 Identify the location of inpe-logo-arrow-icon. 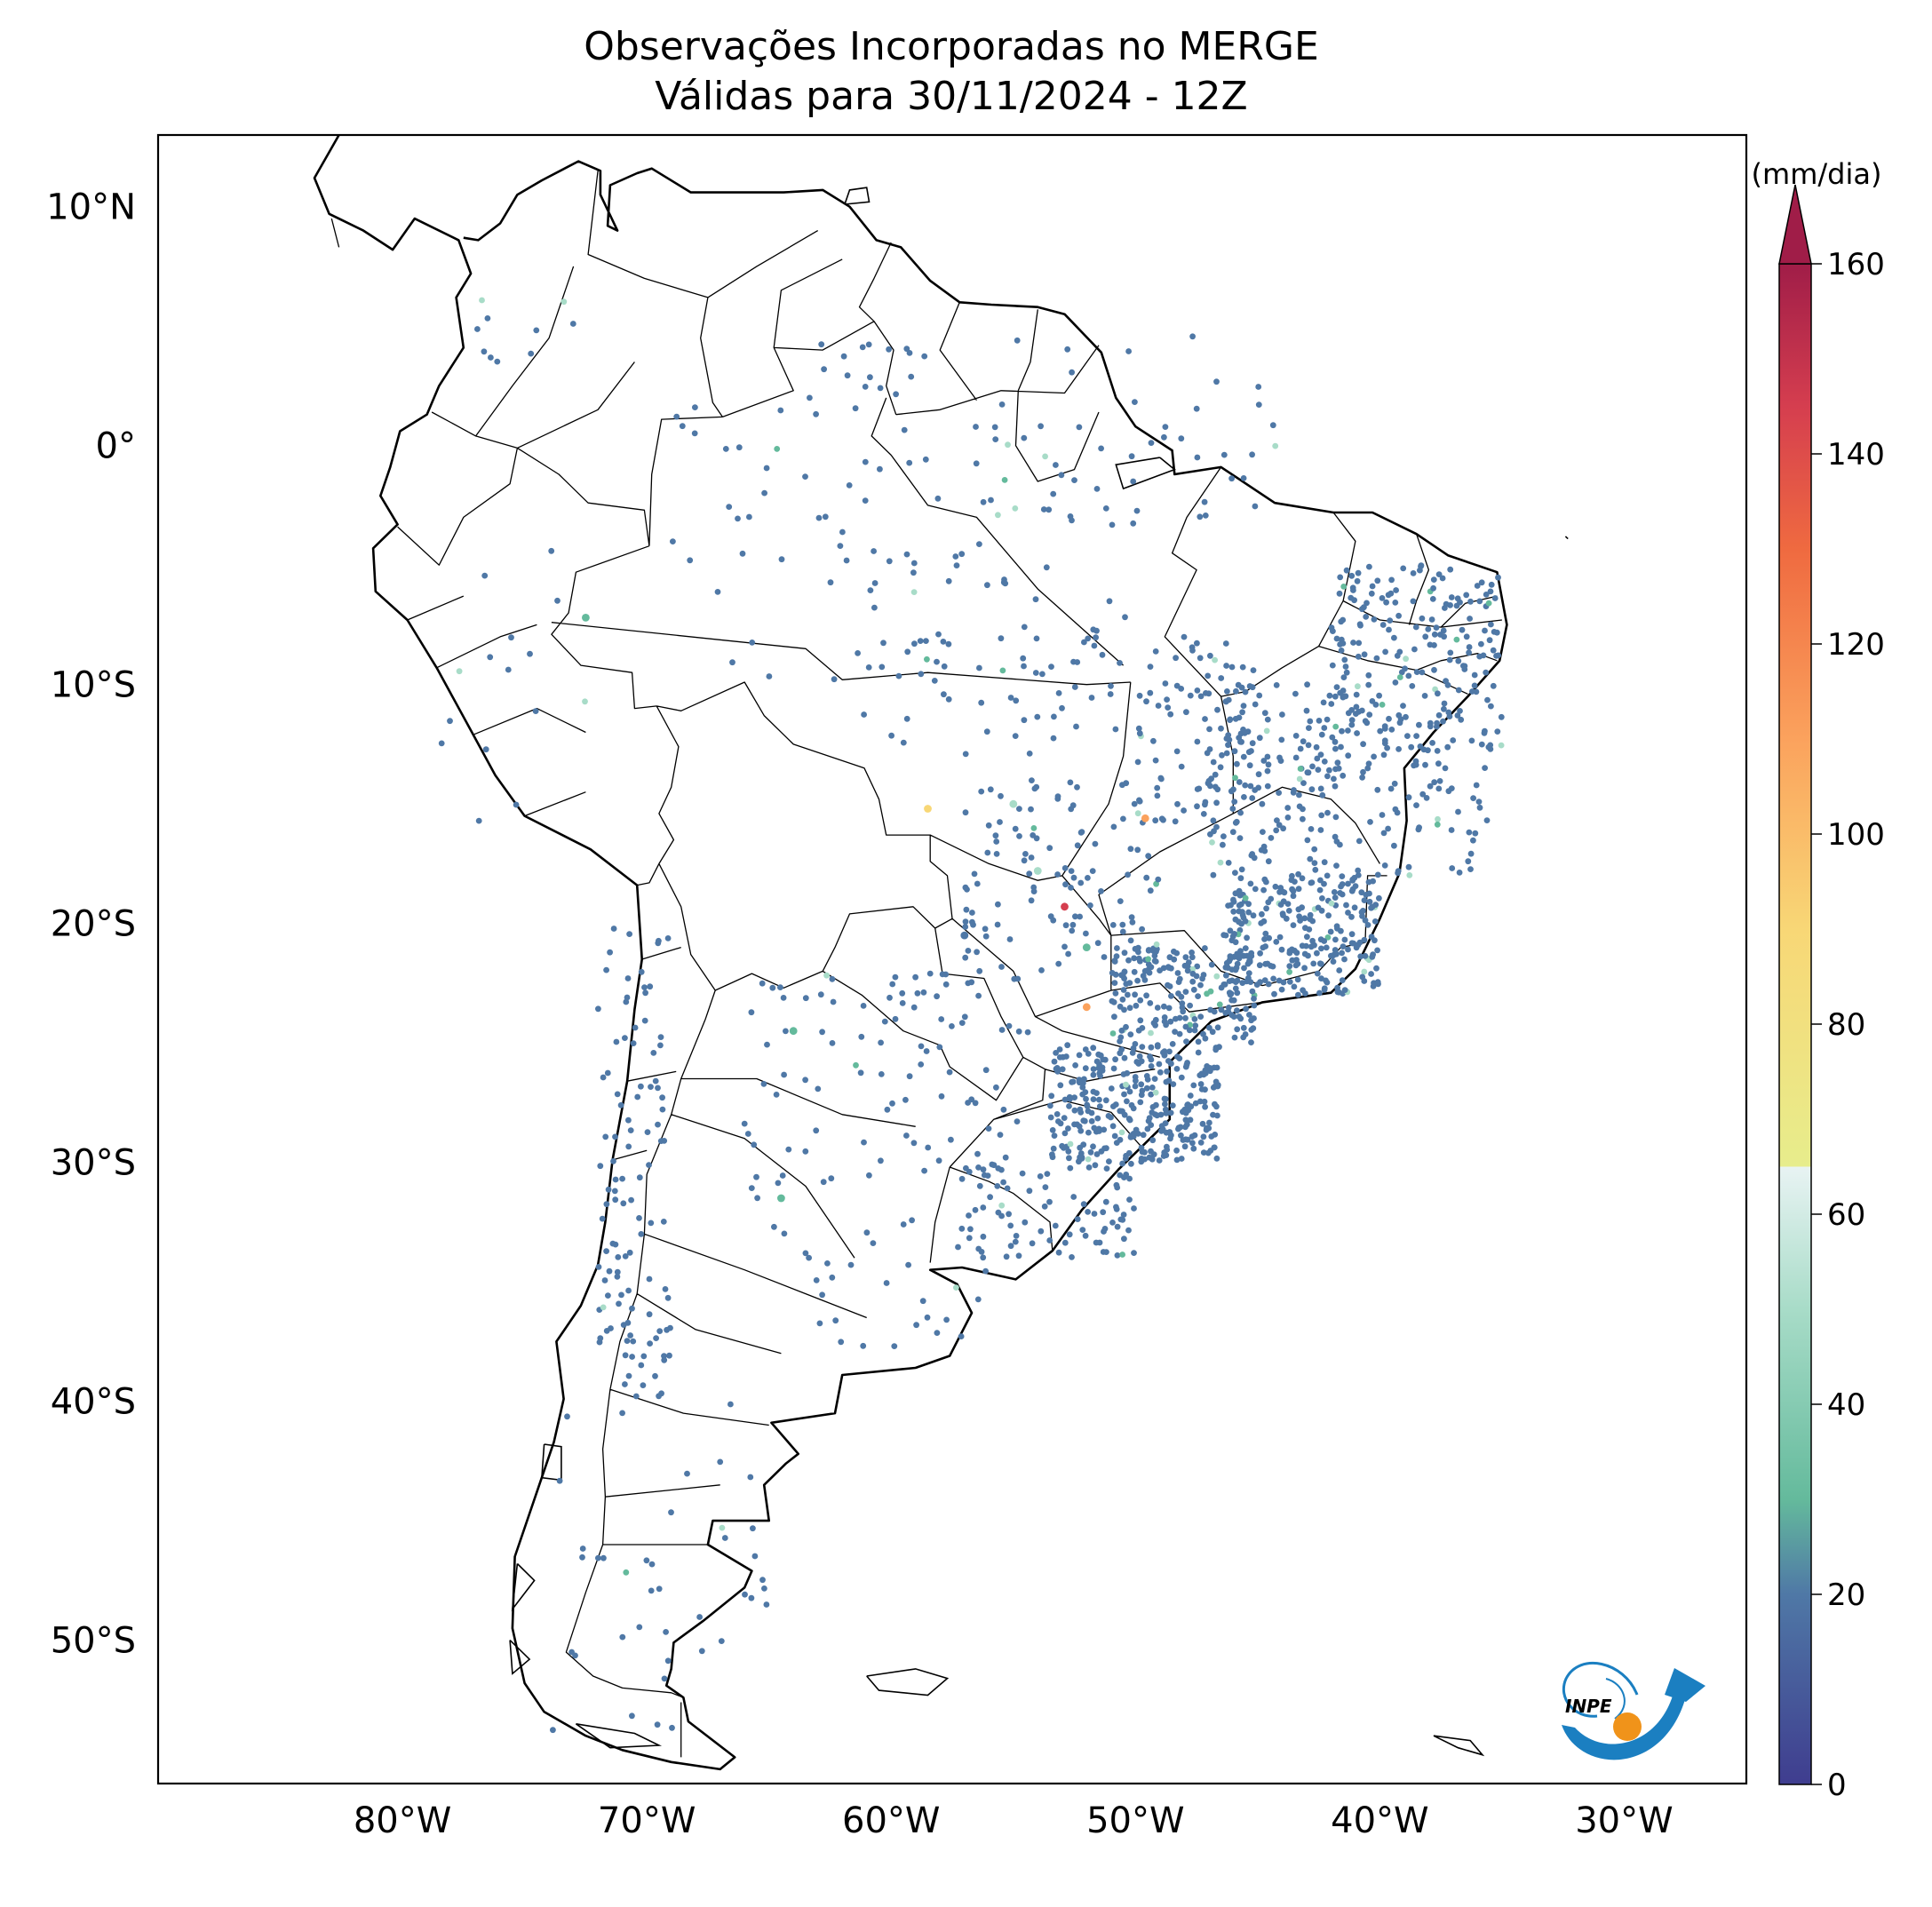
(1685, 1685).